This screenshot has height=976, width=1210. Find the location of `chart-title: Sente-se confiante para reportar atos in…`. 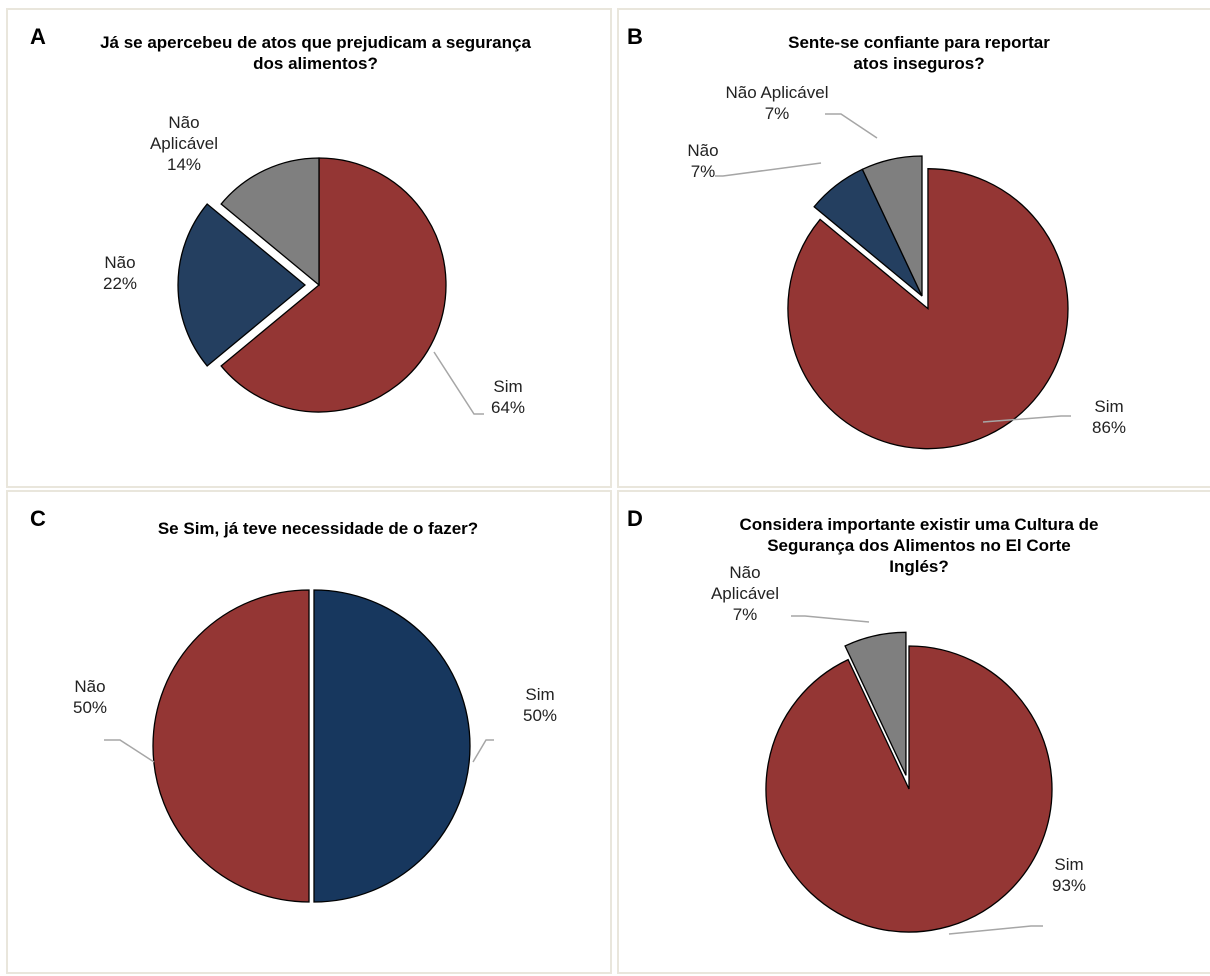

chart-title: Sente-se confiante para reportar atos in… is located at coordinates (919, 53).